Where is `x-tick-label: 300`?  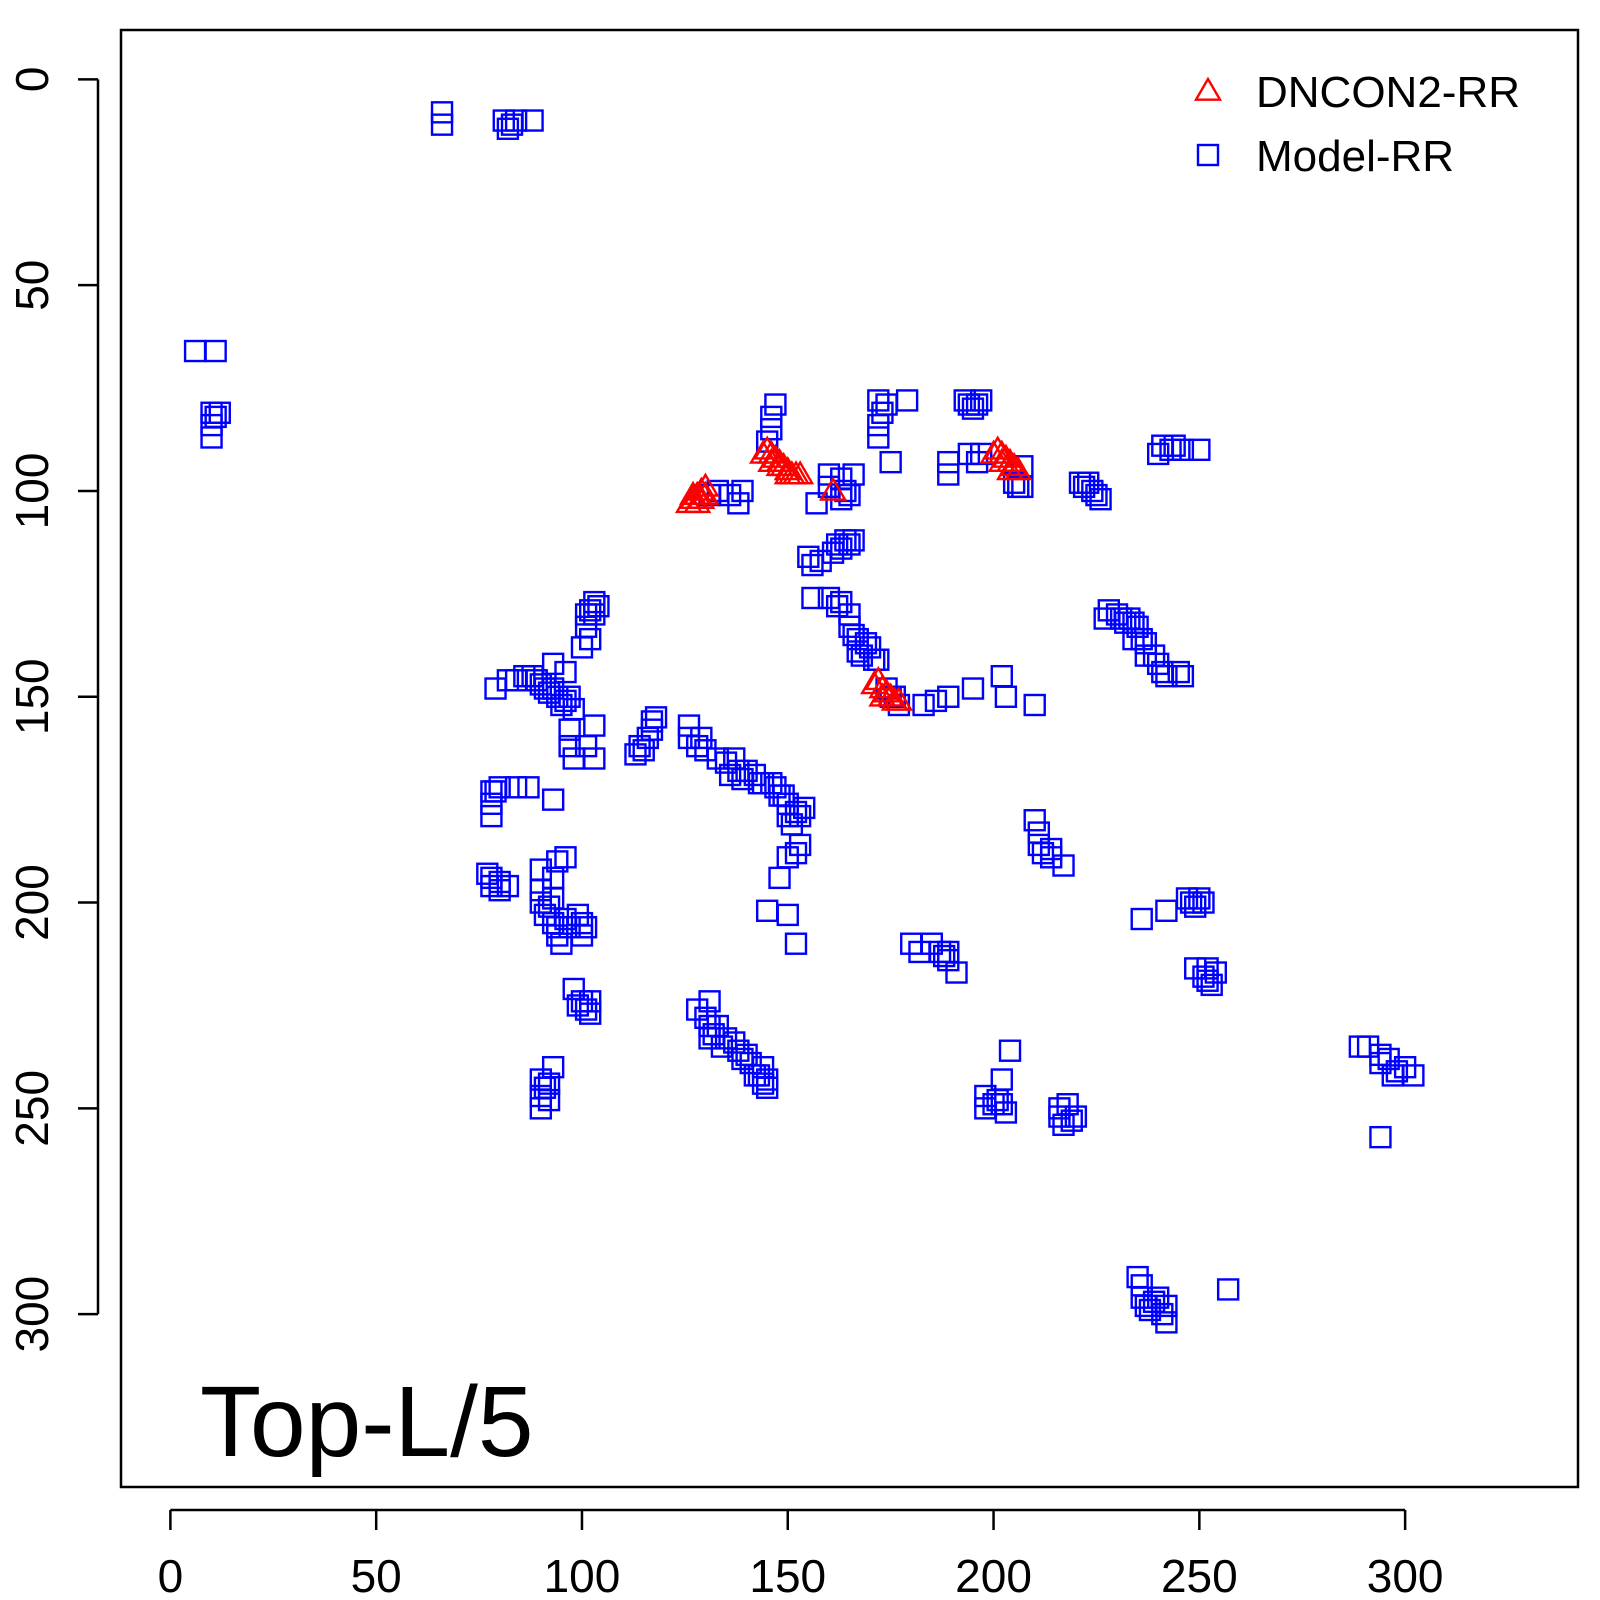 x-tick-label: 300 is located at coordinates (1405, 1575).